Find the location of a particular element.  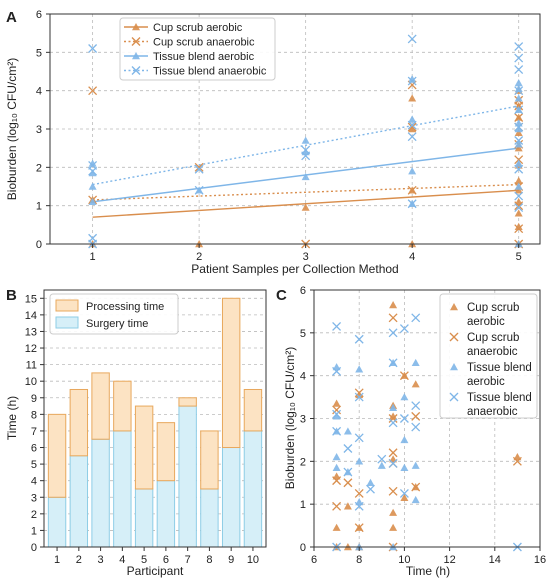

x-tick-label-3: 3 is located at coordinates (306, 257).